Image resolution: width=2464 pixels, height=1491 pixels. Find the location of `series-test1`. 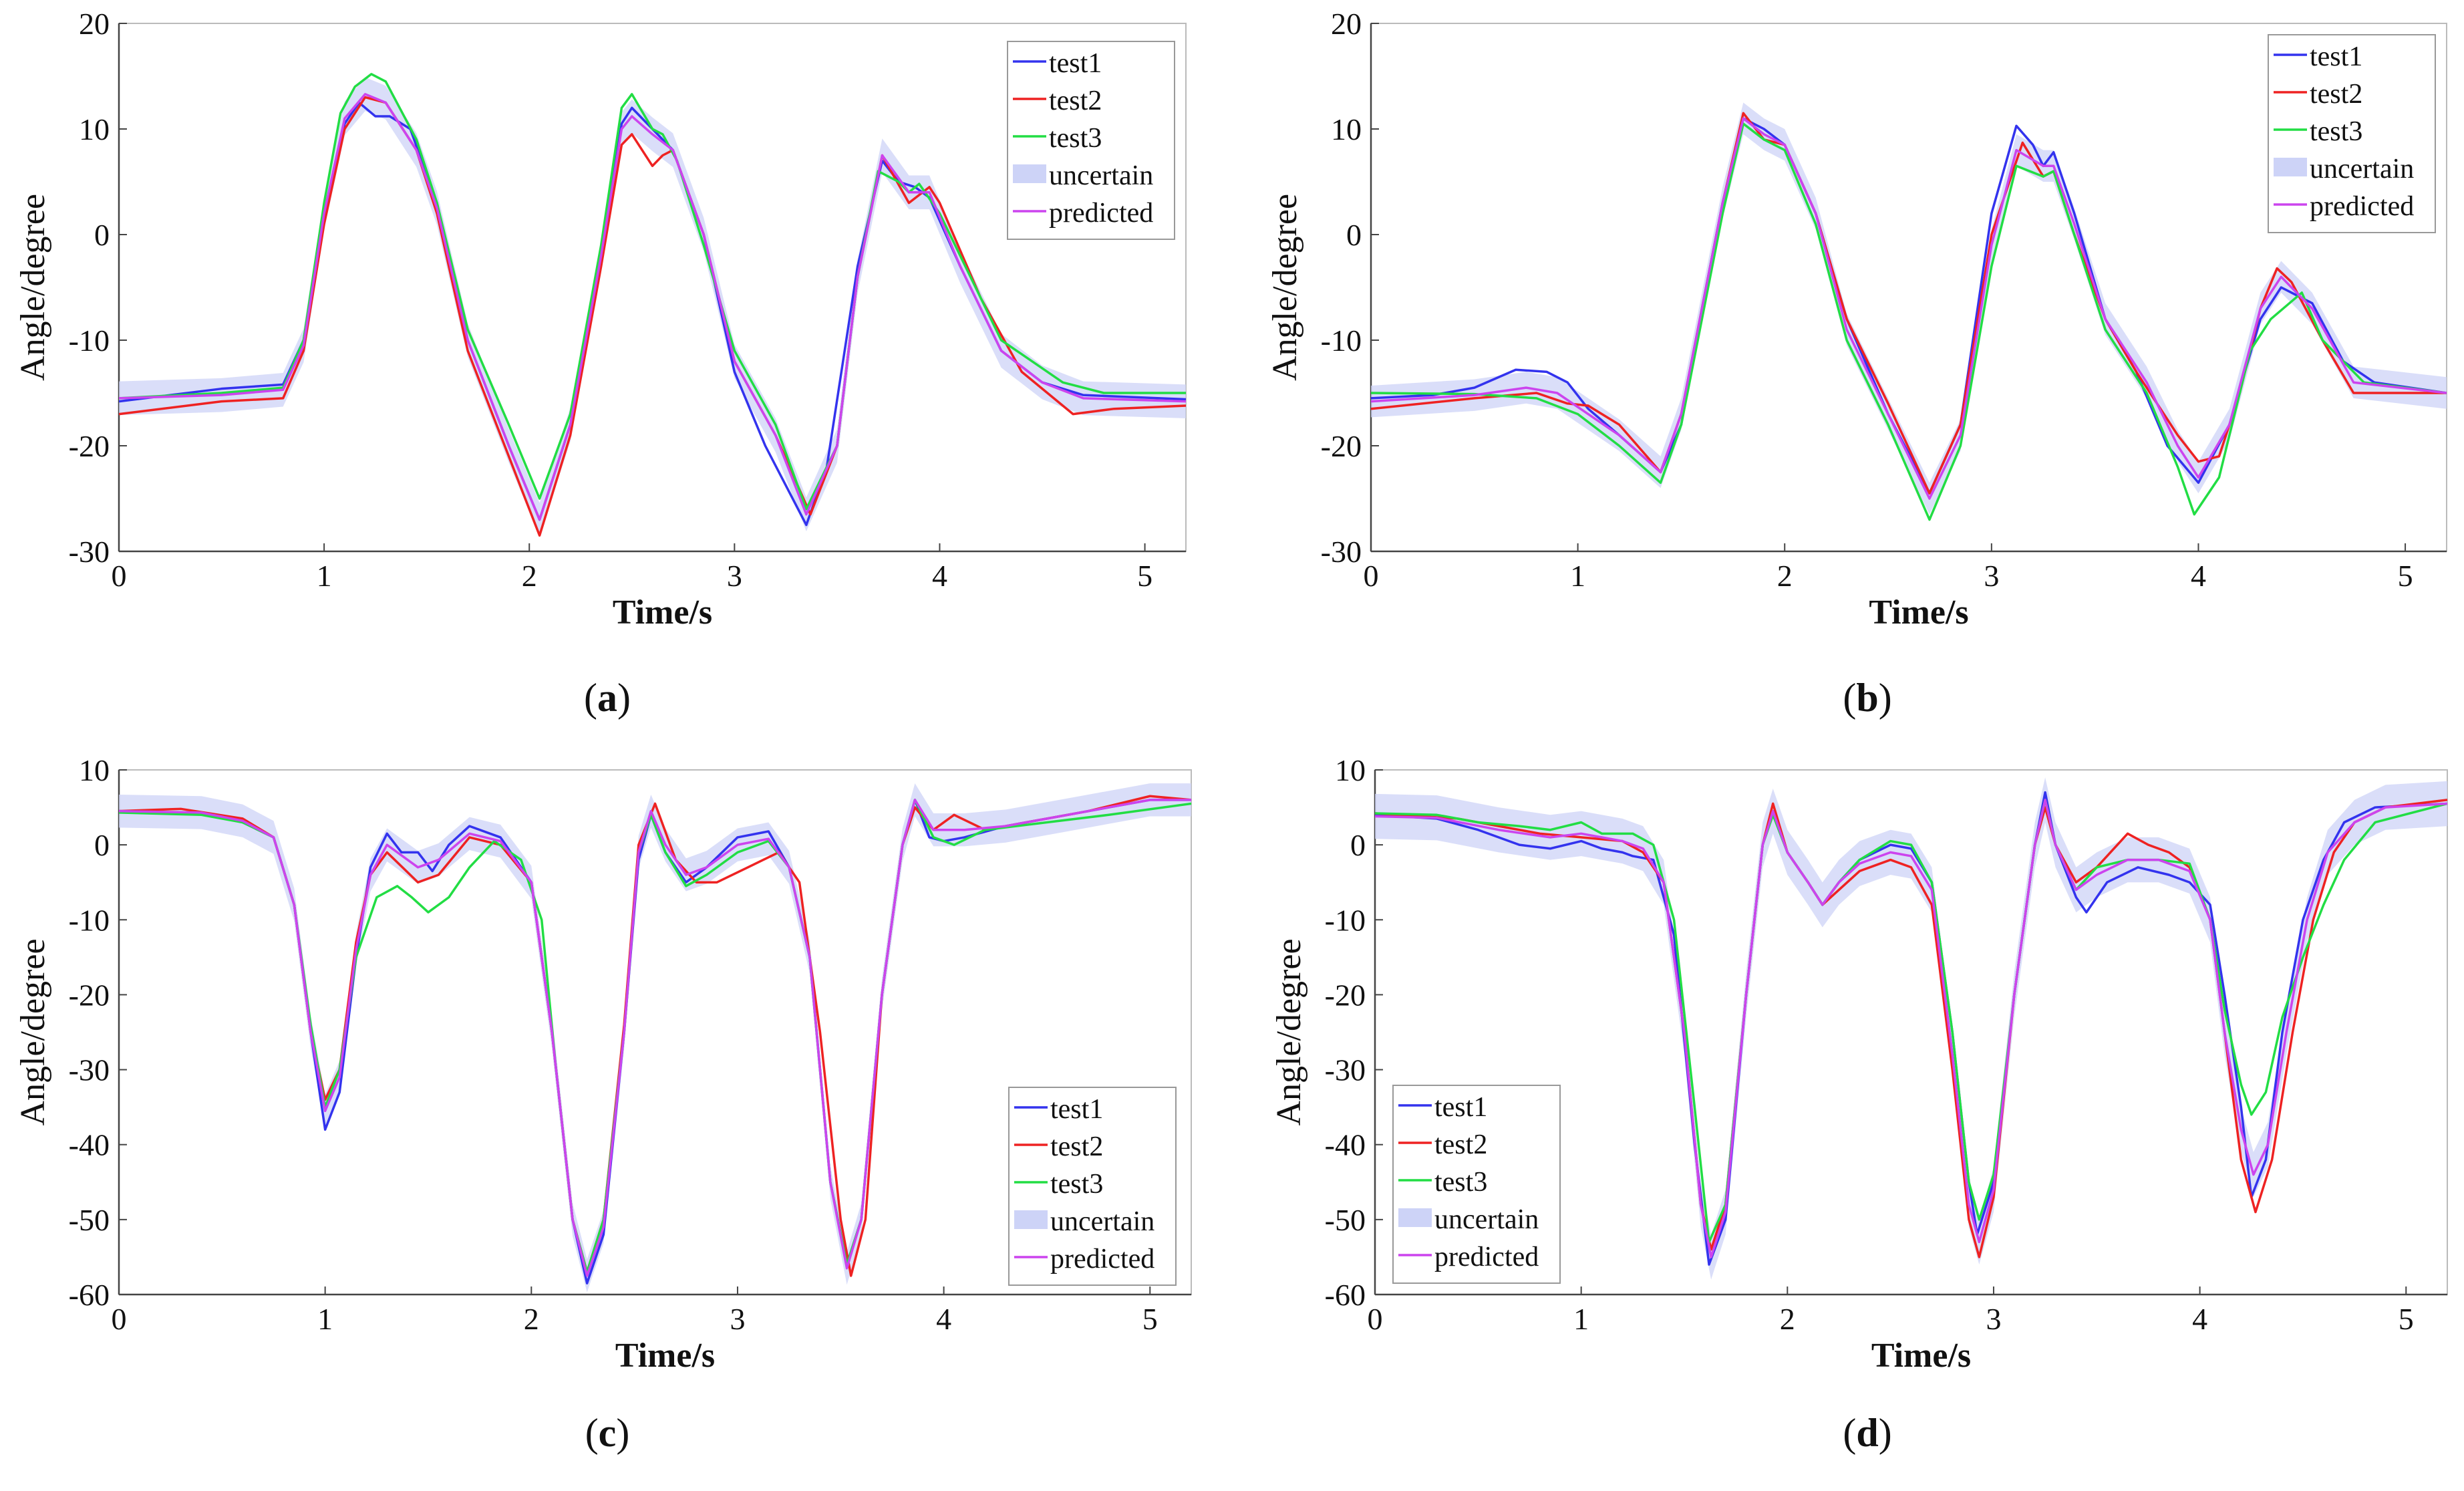

series-test1 is located at coordinates (652, 314).